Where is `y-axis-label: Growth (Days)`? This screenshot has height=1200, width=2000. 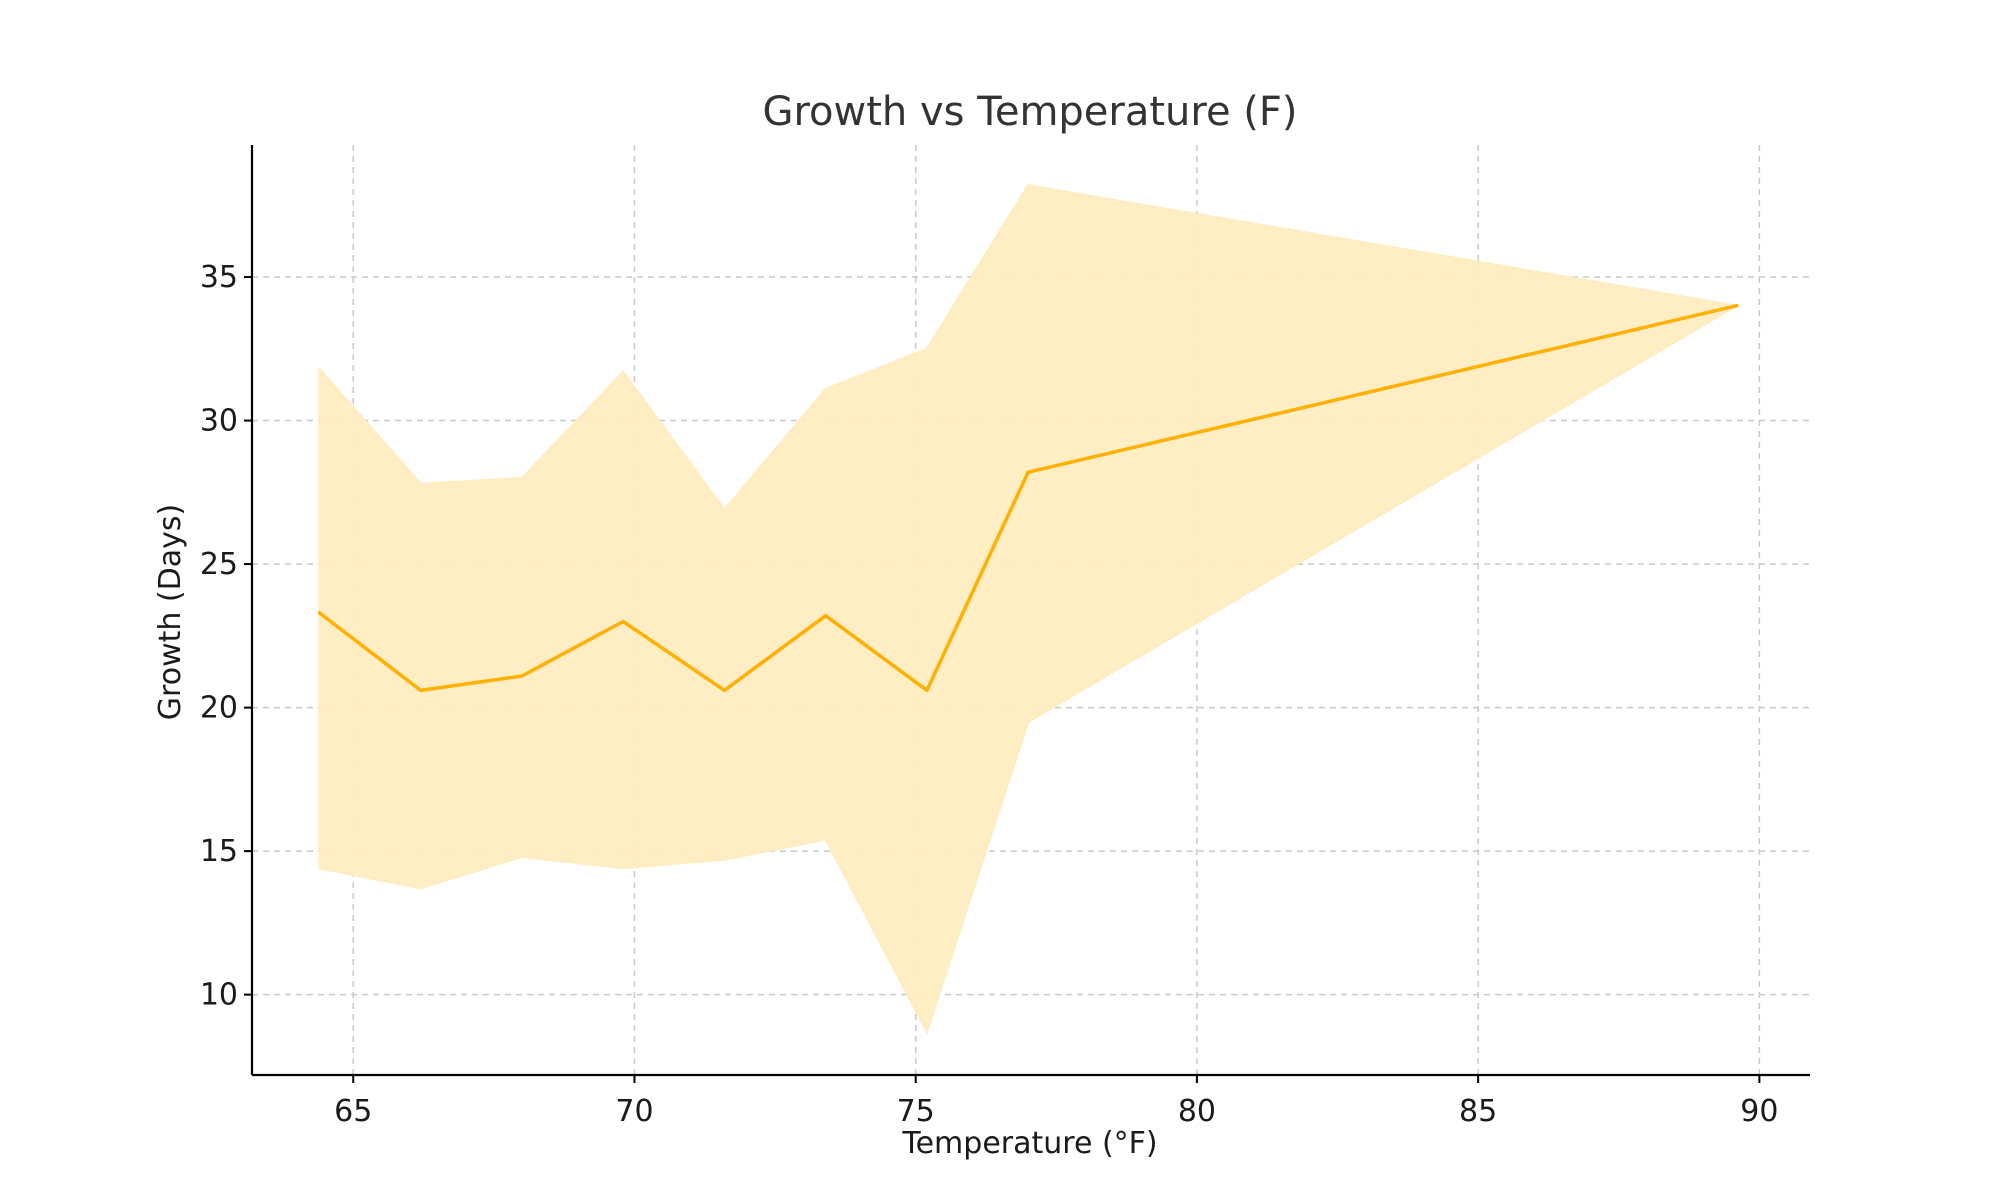 y-axis-label: Growth (Days) is located at coordinates (170, 612).